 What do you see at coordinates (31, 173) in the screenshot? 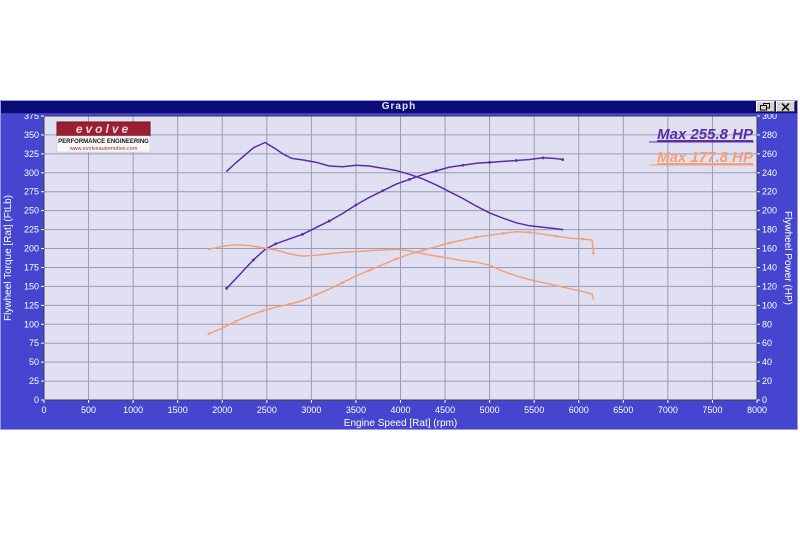
I see `y-left-tick-label: 300` at bounding box center [31, 173].